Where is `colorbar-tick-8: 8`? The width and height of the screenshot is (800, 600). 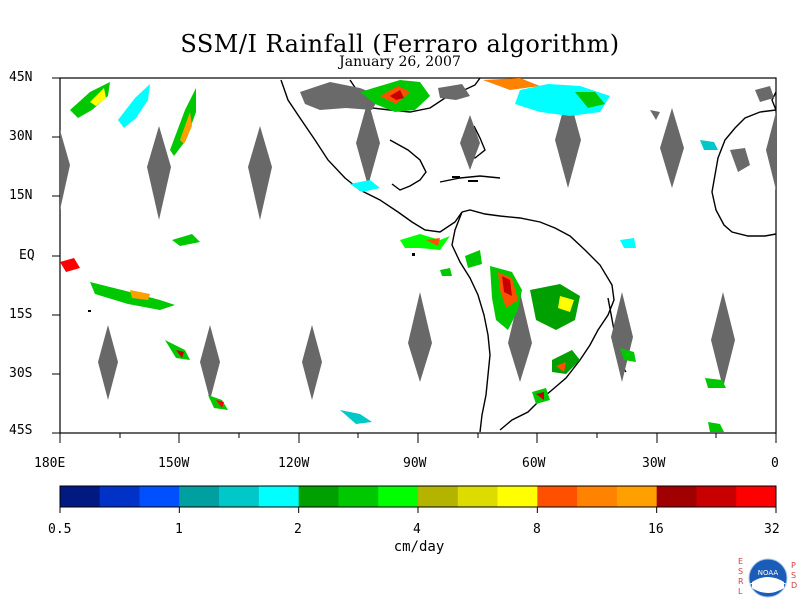
colorbar-tick-8: 8 is located at coordinates (537, 529).